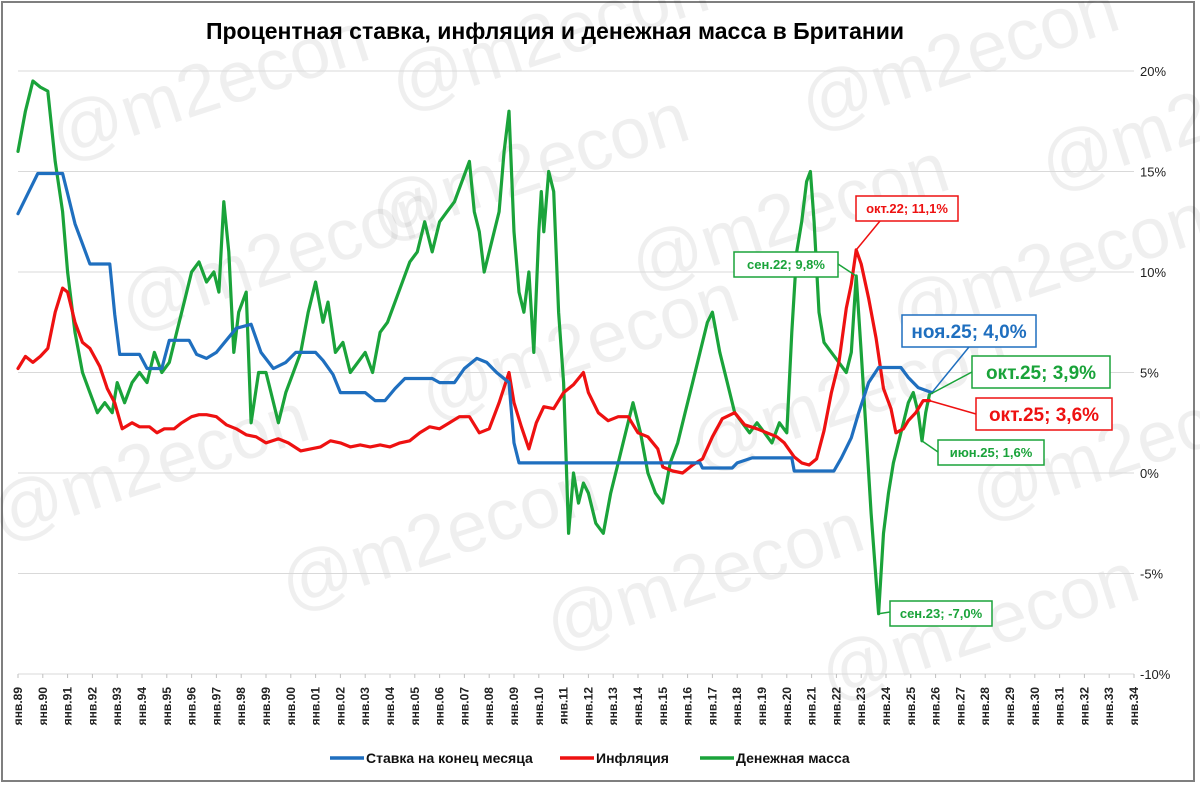  What do you see at coordinates (950, 370) in the screenshot?
I see `annotation-nov25-rate-leader` at bounding box center [950, 370].